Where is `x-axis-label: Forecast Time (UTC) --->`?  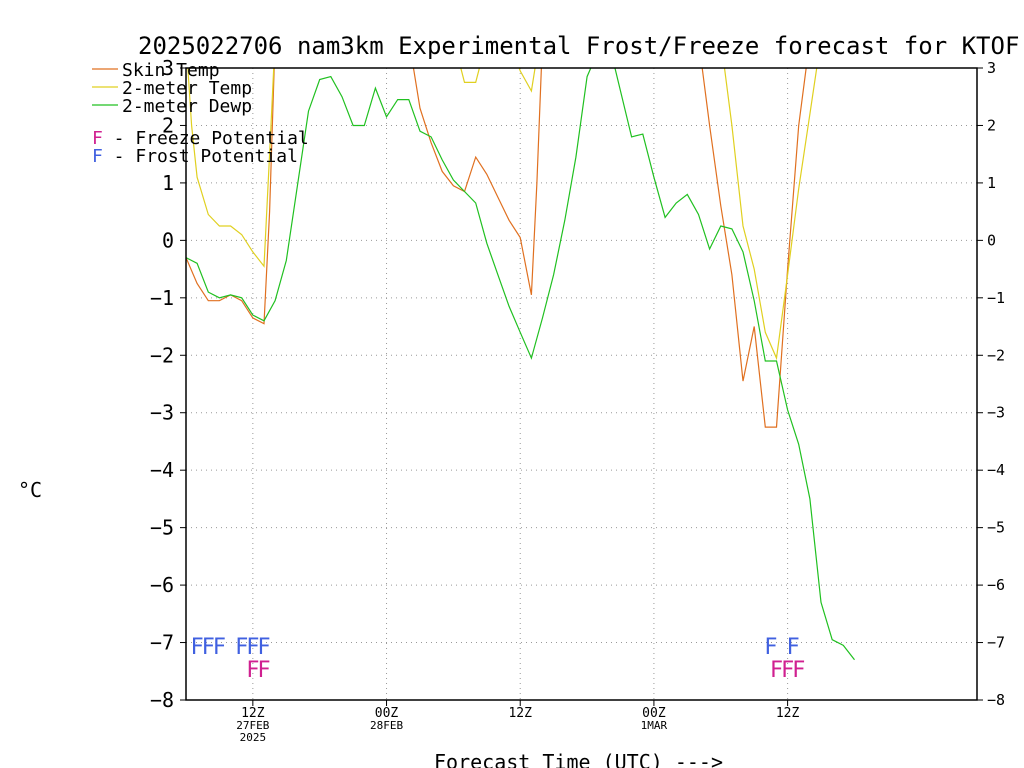
x-axis-label: Forecast Time (UTC) ---> is located at coordinates (578, 759).